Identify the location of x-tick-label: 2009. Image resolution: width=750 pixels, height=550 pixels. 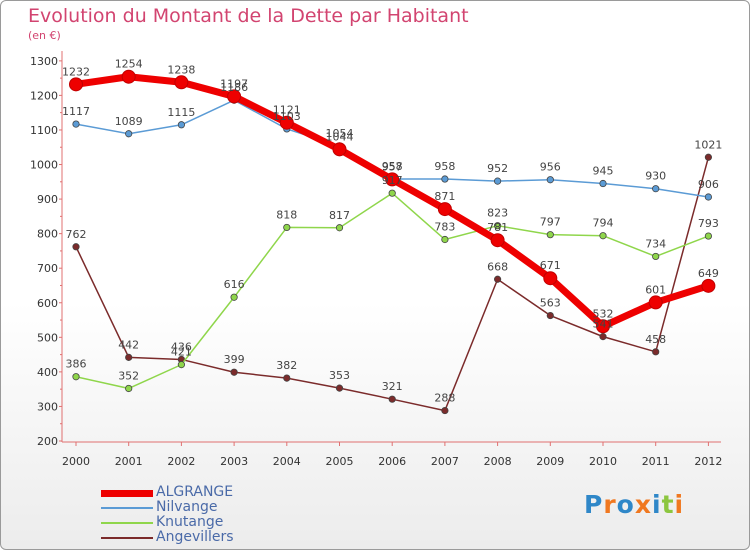
(550, 461).